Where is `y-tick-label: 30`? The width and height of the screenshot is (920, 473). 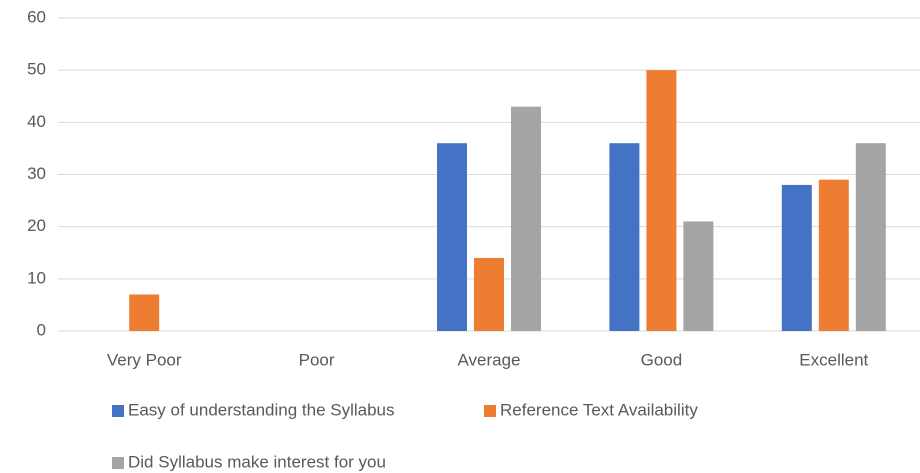
y-tick-label: 30 is located at coordinates (36, 173).